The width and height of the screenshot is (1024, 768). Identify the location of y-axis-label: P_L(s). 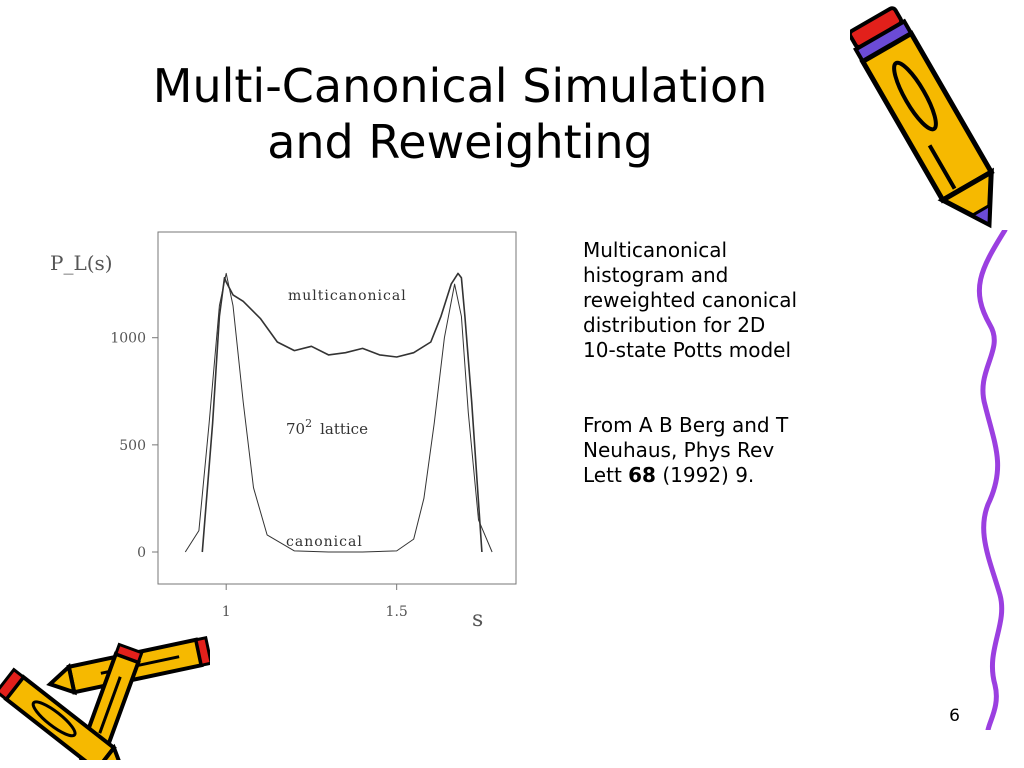
(81, 263).